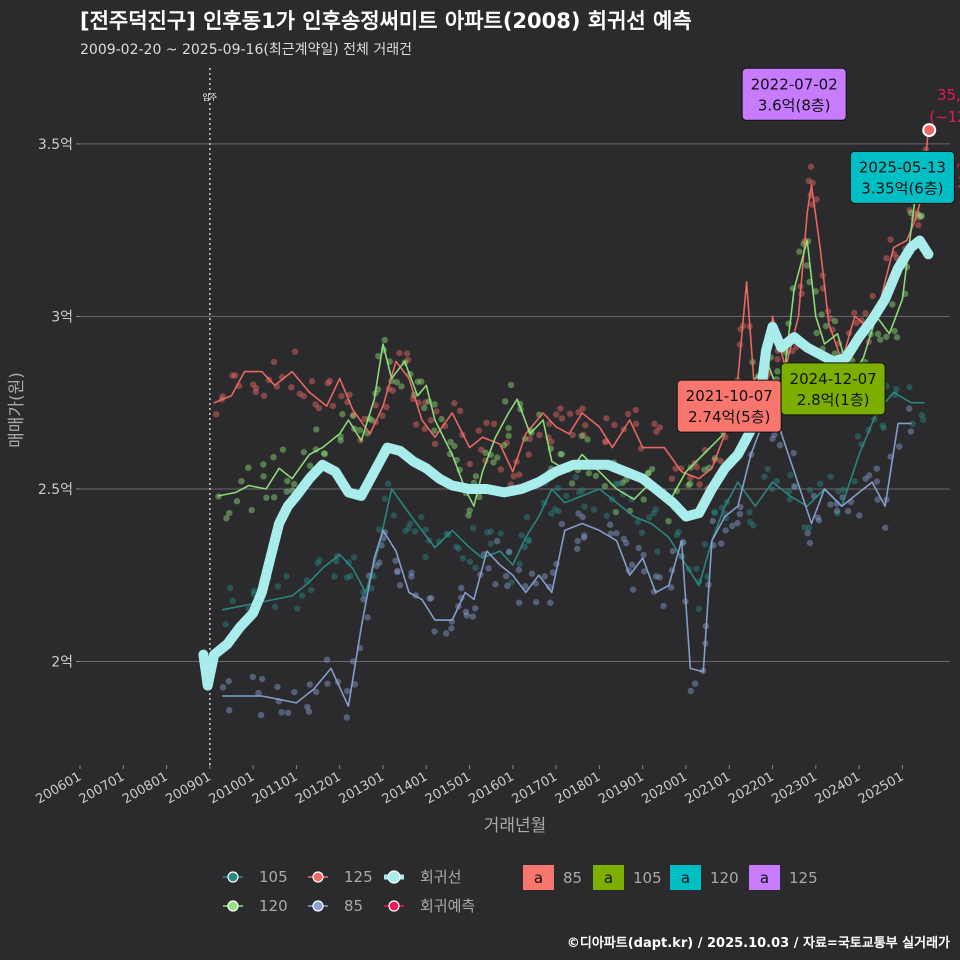 The image size is (960, 960). What do you see at coordinates (929, 130) in the screenshot?
I see `forecast-marker` at bounding box center [929, 130].